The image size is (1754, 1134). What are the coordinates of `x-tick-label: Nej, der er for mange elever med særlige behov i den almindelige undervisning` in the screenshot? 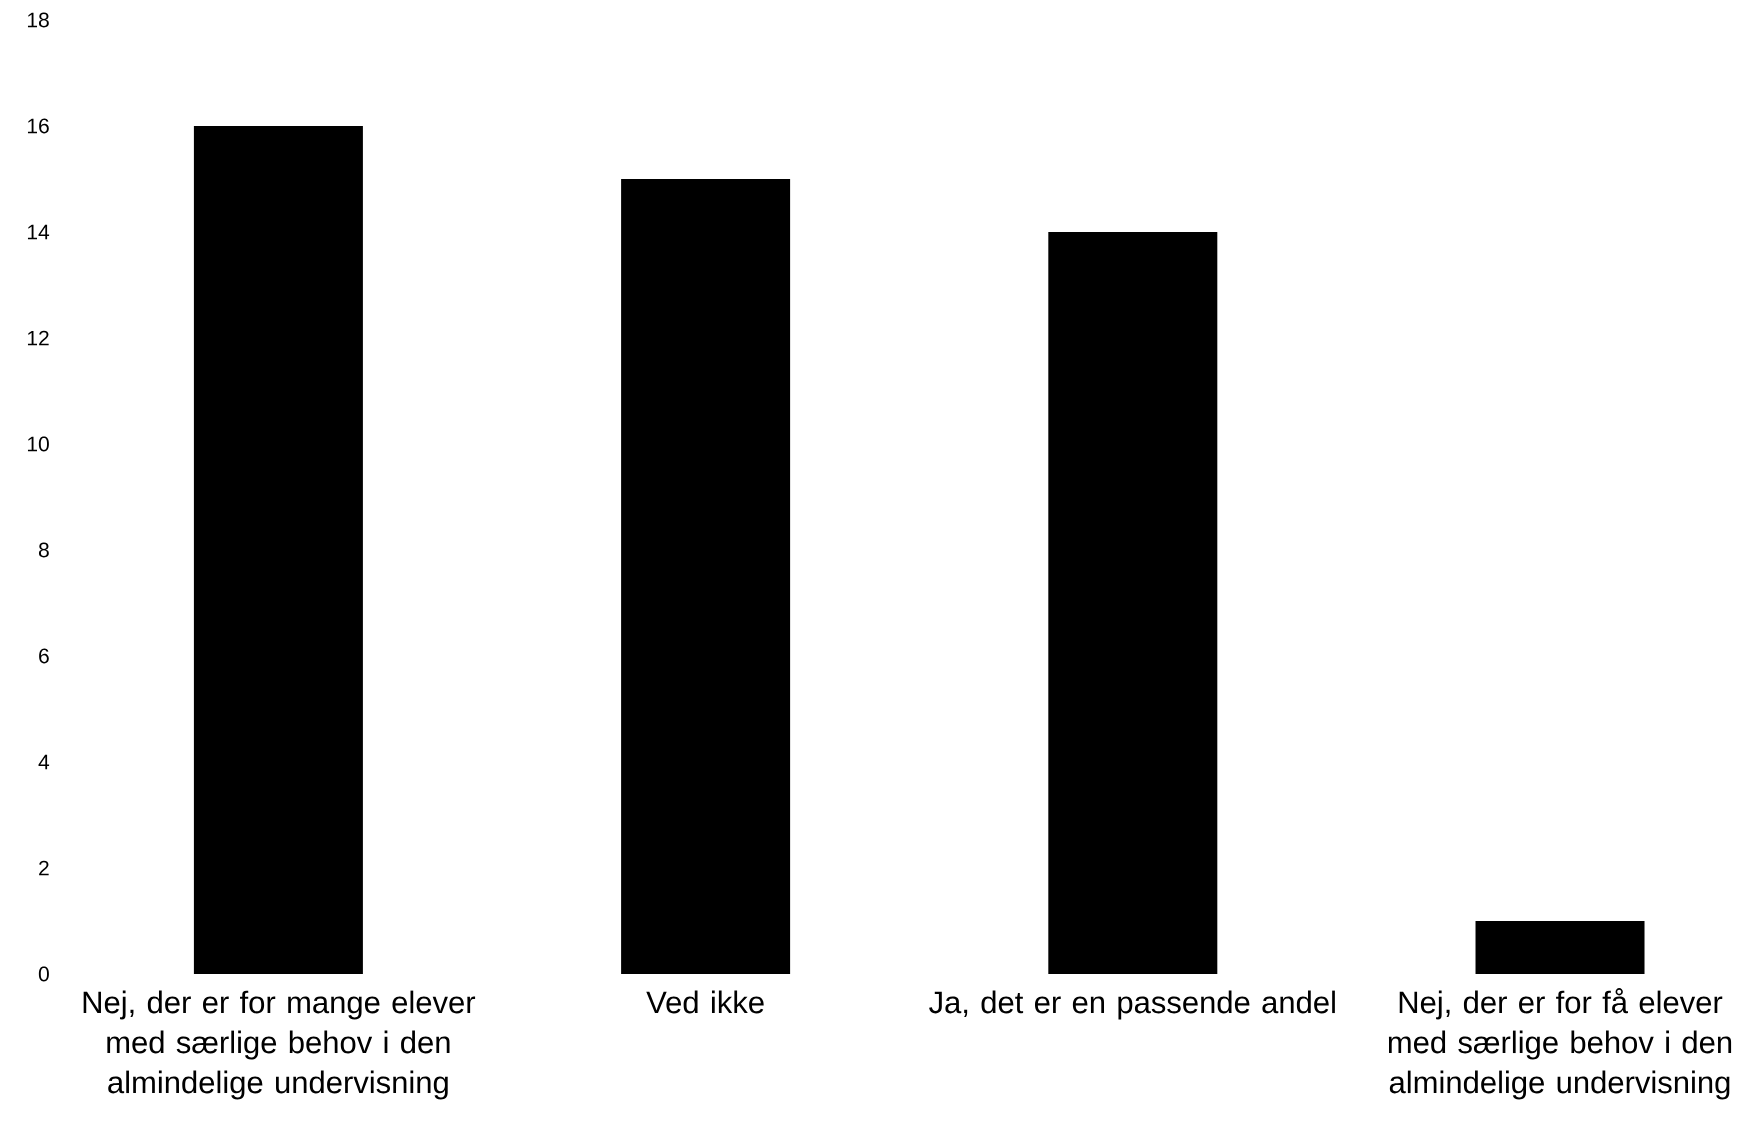 It's located at (279, 1045).